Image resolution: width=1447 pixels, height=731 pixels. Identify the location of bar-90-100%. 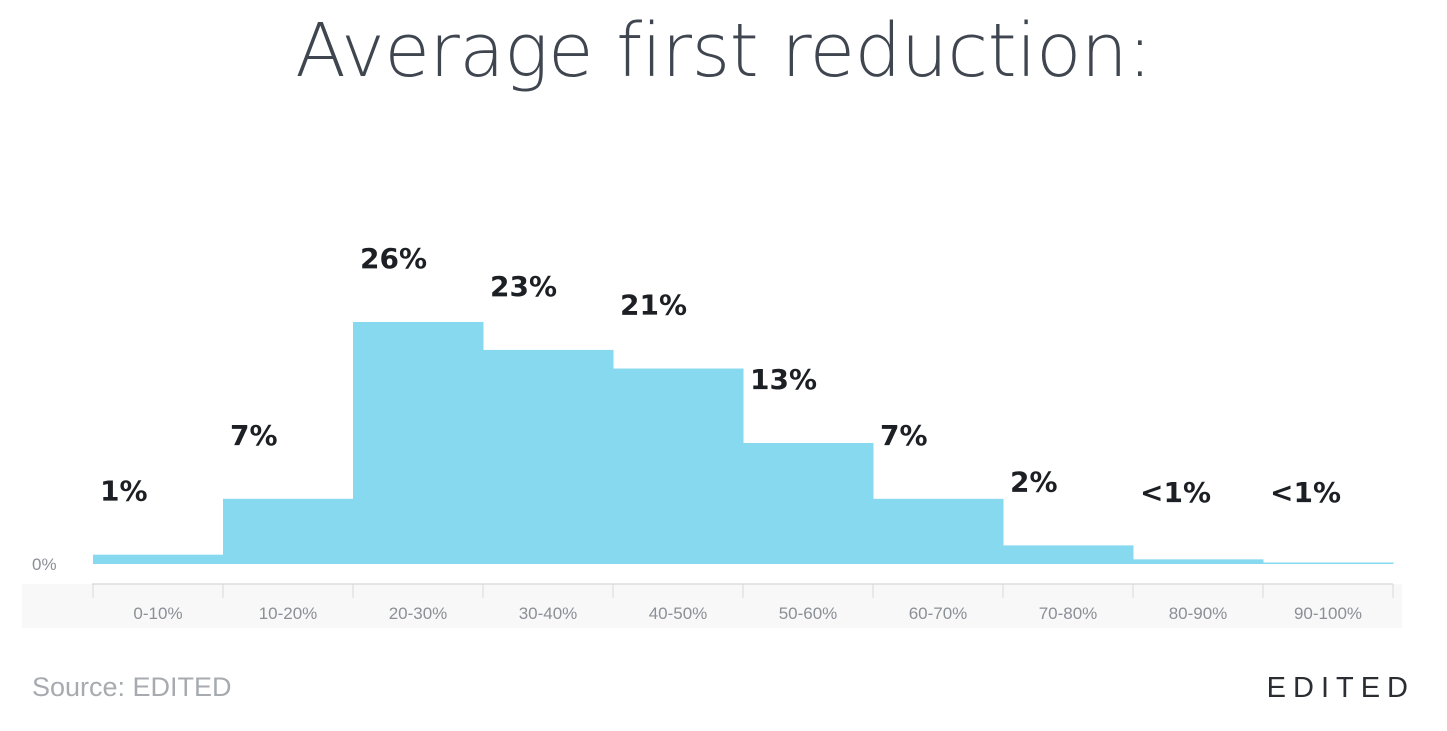
(1328, 563).